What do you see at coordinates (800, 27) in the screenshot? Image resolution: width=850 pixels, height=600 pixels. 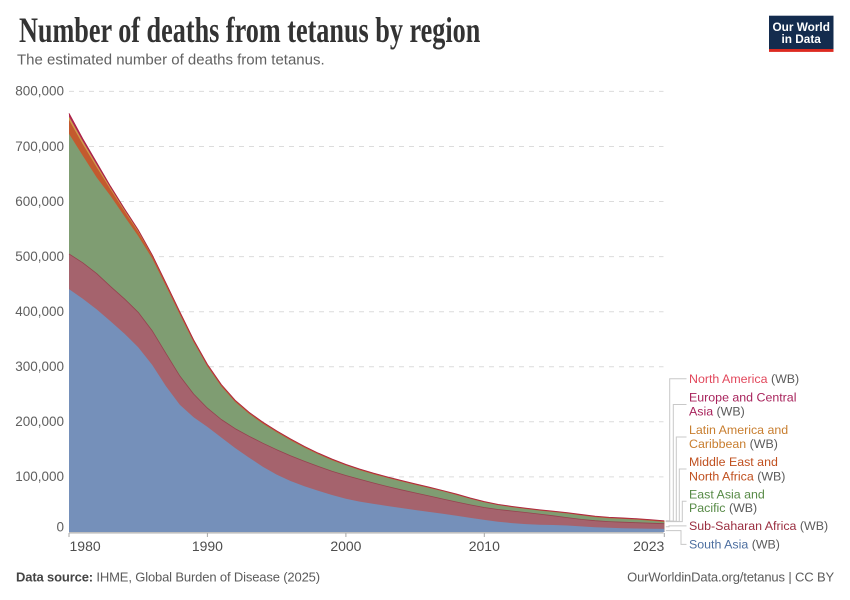 I see `svg-text: Our World` at bounding box center [800, 27].